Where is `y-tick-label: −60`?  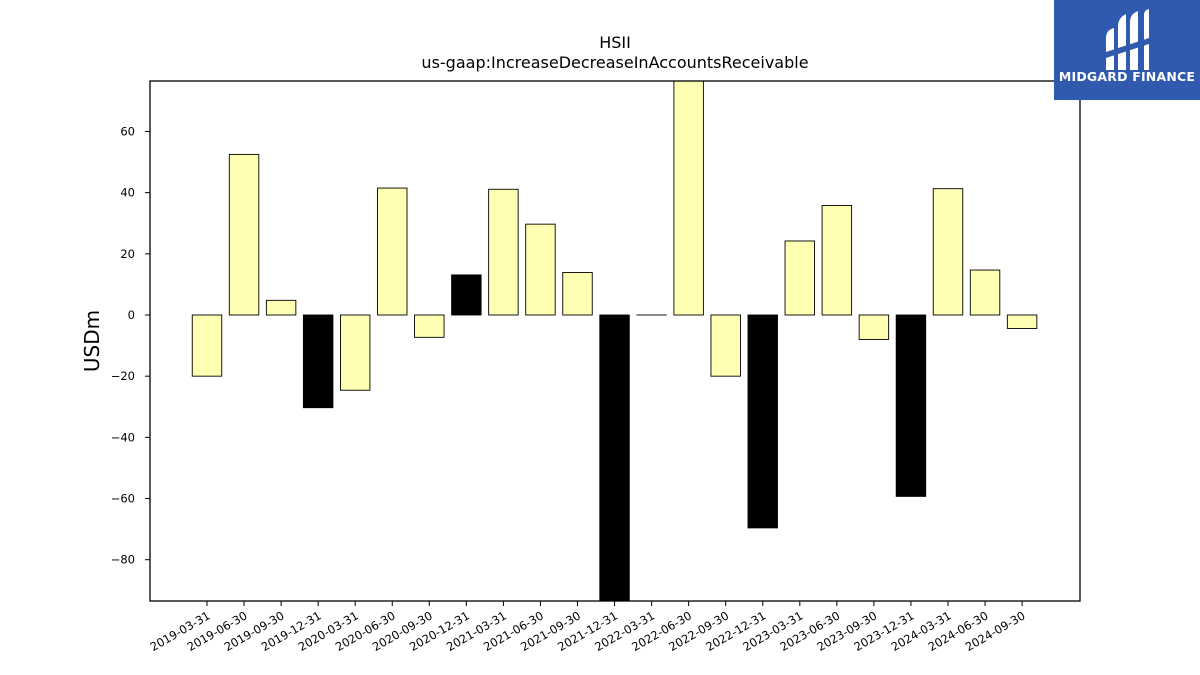 y-tick-label: −60 is located at coordinates (123, 499).